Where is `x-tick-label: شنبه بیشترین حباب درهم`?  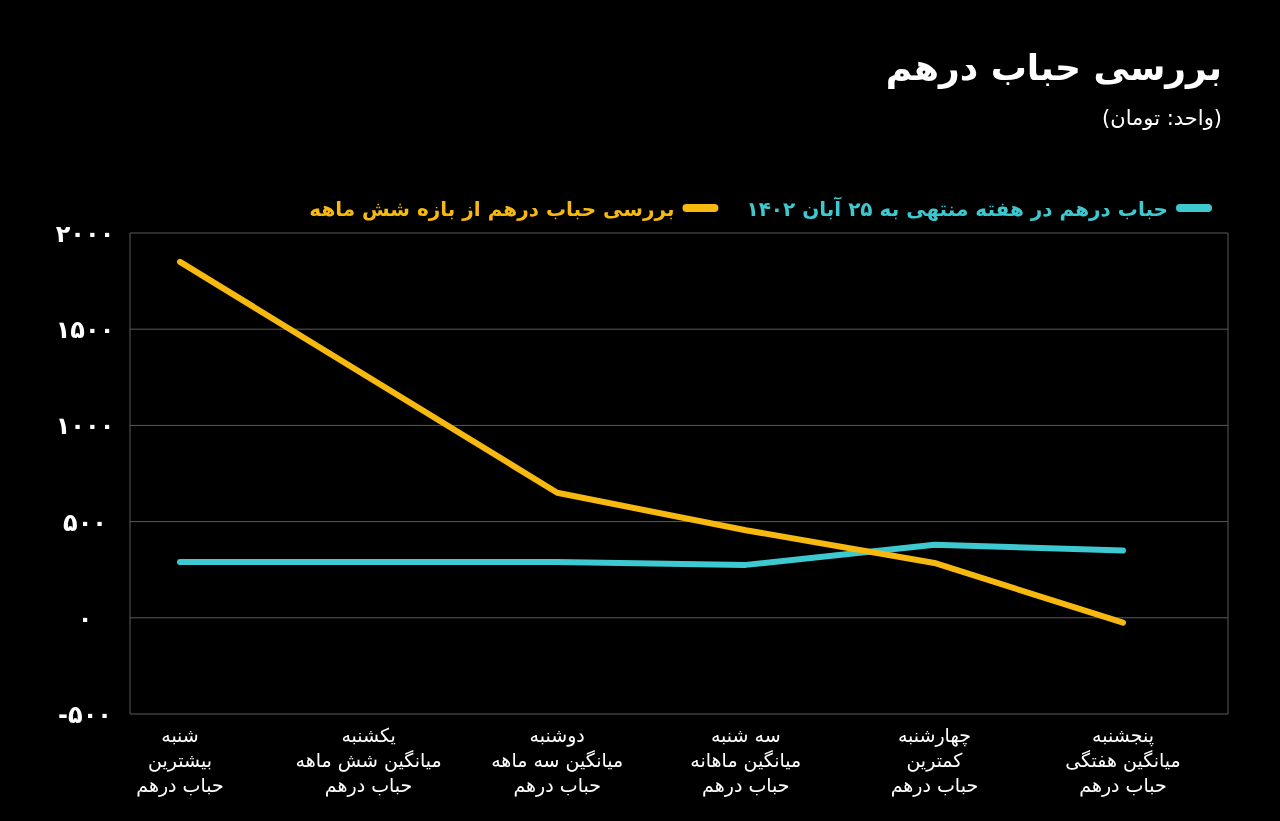
x-tick-label: شنبه بیشترین حباب درهم is located at coordinates (180, 760).